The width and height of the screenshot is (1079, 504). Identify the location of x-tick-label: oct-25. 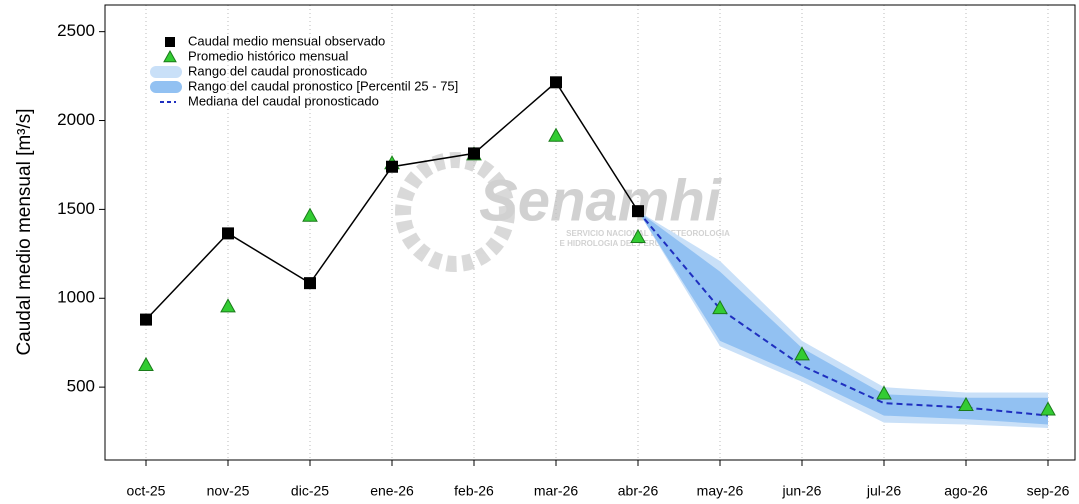
(146, 491).